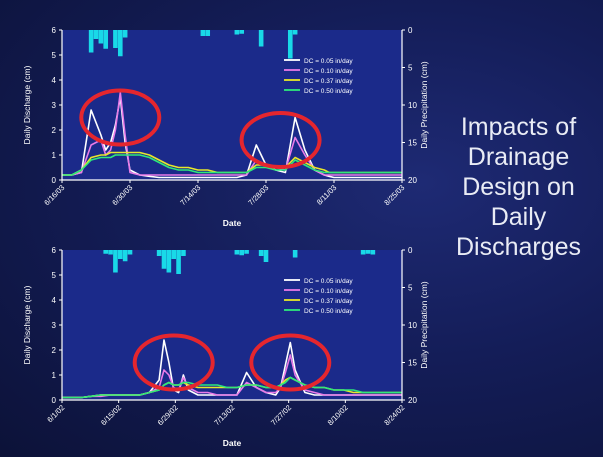 This screenshot has width=603, height=457. I want to click on x-tick-label: 8/10/02, so click(338, 415).